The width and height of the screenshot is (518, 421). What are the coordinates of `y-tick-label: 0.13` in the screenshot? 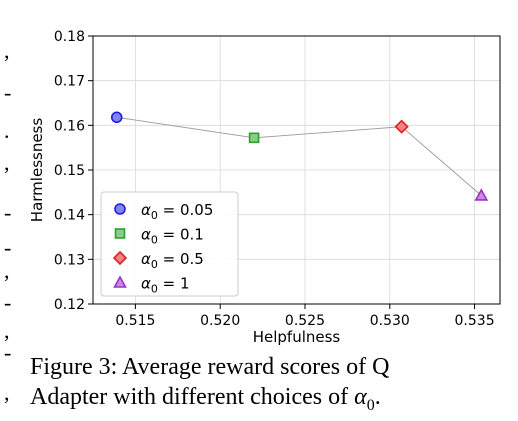 It's located at (69, 260).